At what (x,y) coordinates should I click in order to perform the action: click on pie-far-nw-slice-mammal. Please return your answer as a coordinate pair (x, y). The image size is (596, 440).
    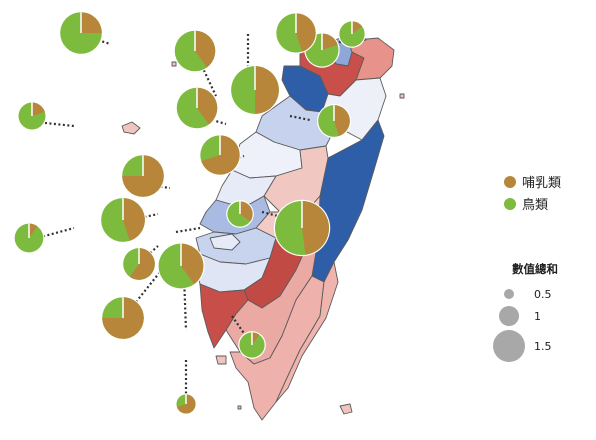
    Looking at the image, I should click on (91, 22).